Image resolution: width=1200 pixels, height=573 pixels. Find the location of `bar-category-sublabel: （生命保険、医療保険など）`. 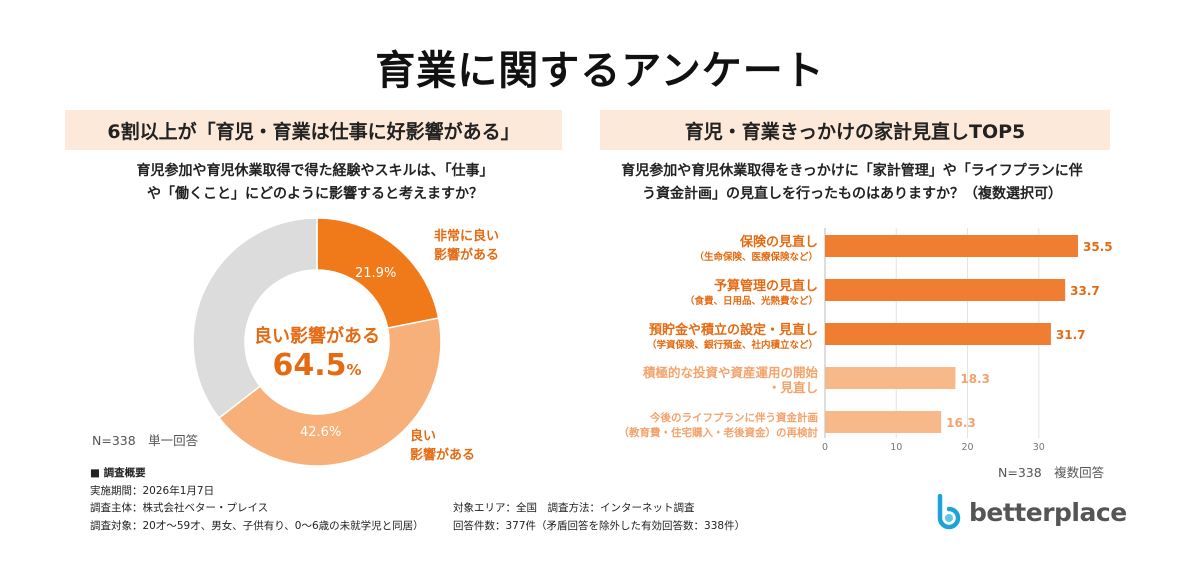

bar-category-sublabel: （生命保険、医療保険など） is located at coordinates (756, 257).